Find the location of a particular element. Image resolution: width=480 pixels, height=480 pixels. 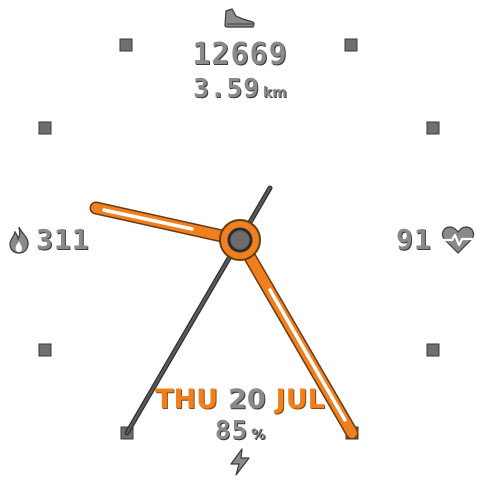

flame-icon is located at coordinates (19, 240).